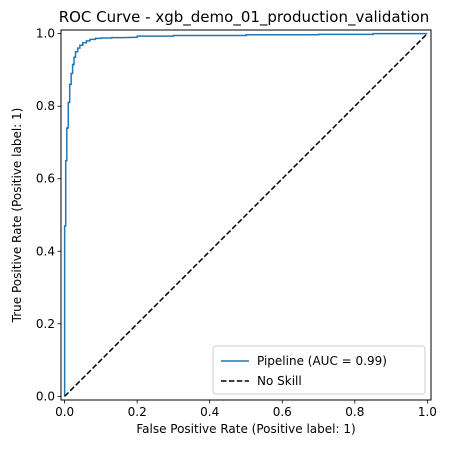 This screenshot has height=455, width=461. I want to click on legend-box, so click(319, 370).